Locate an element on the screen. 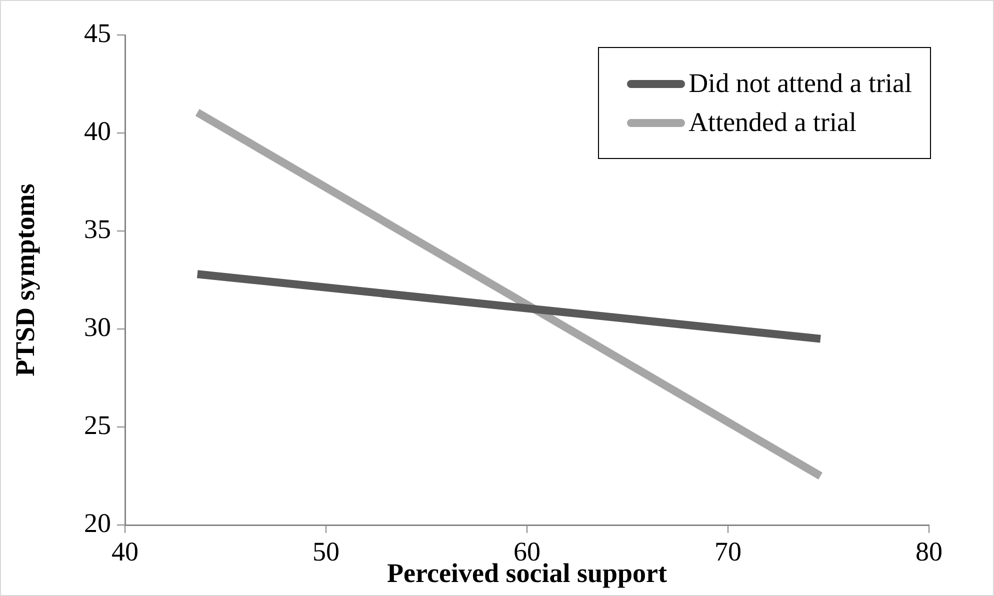  x-tick-label: 70 is located at coordinates (728, 551).